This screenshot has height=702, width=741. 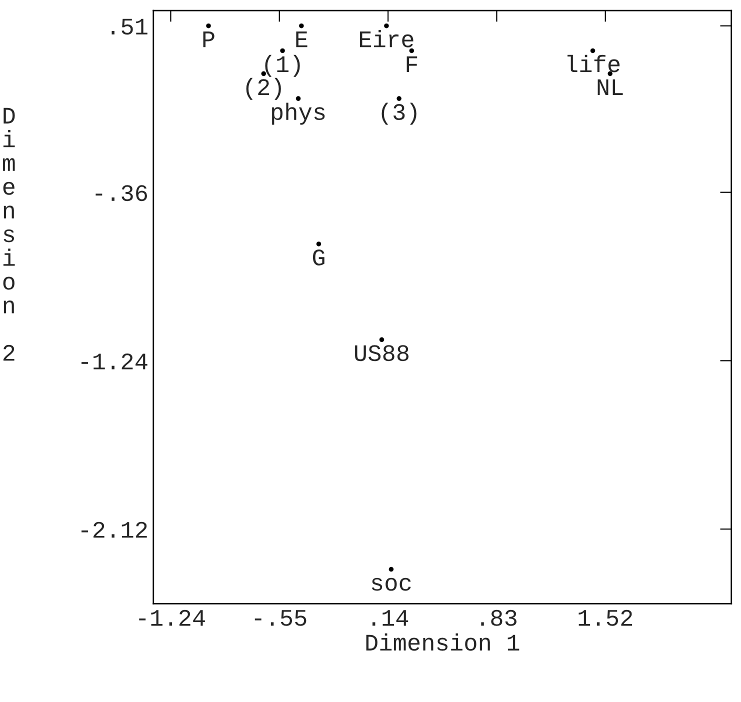 What do you see at coordinates (115, 361) in the screenshot?
I see `y-tick-label: -1.24` at bounding box center [115, 361].